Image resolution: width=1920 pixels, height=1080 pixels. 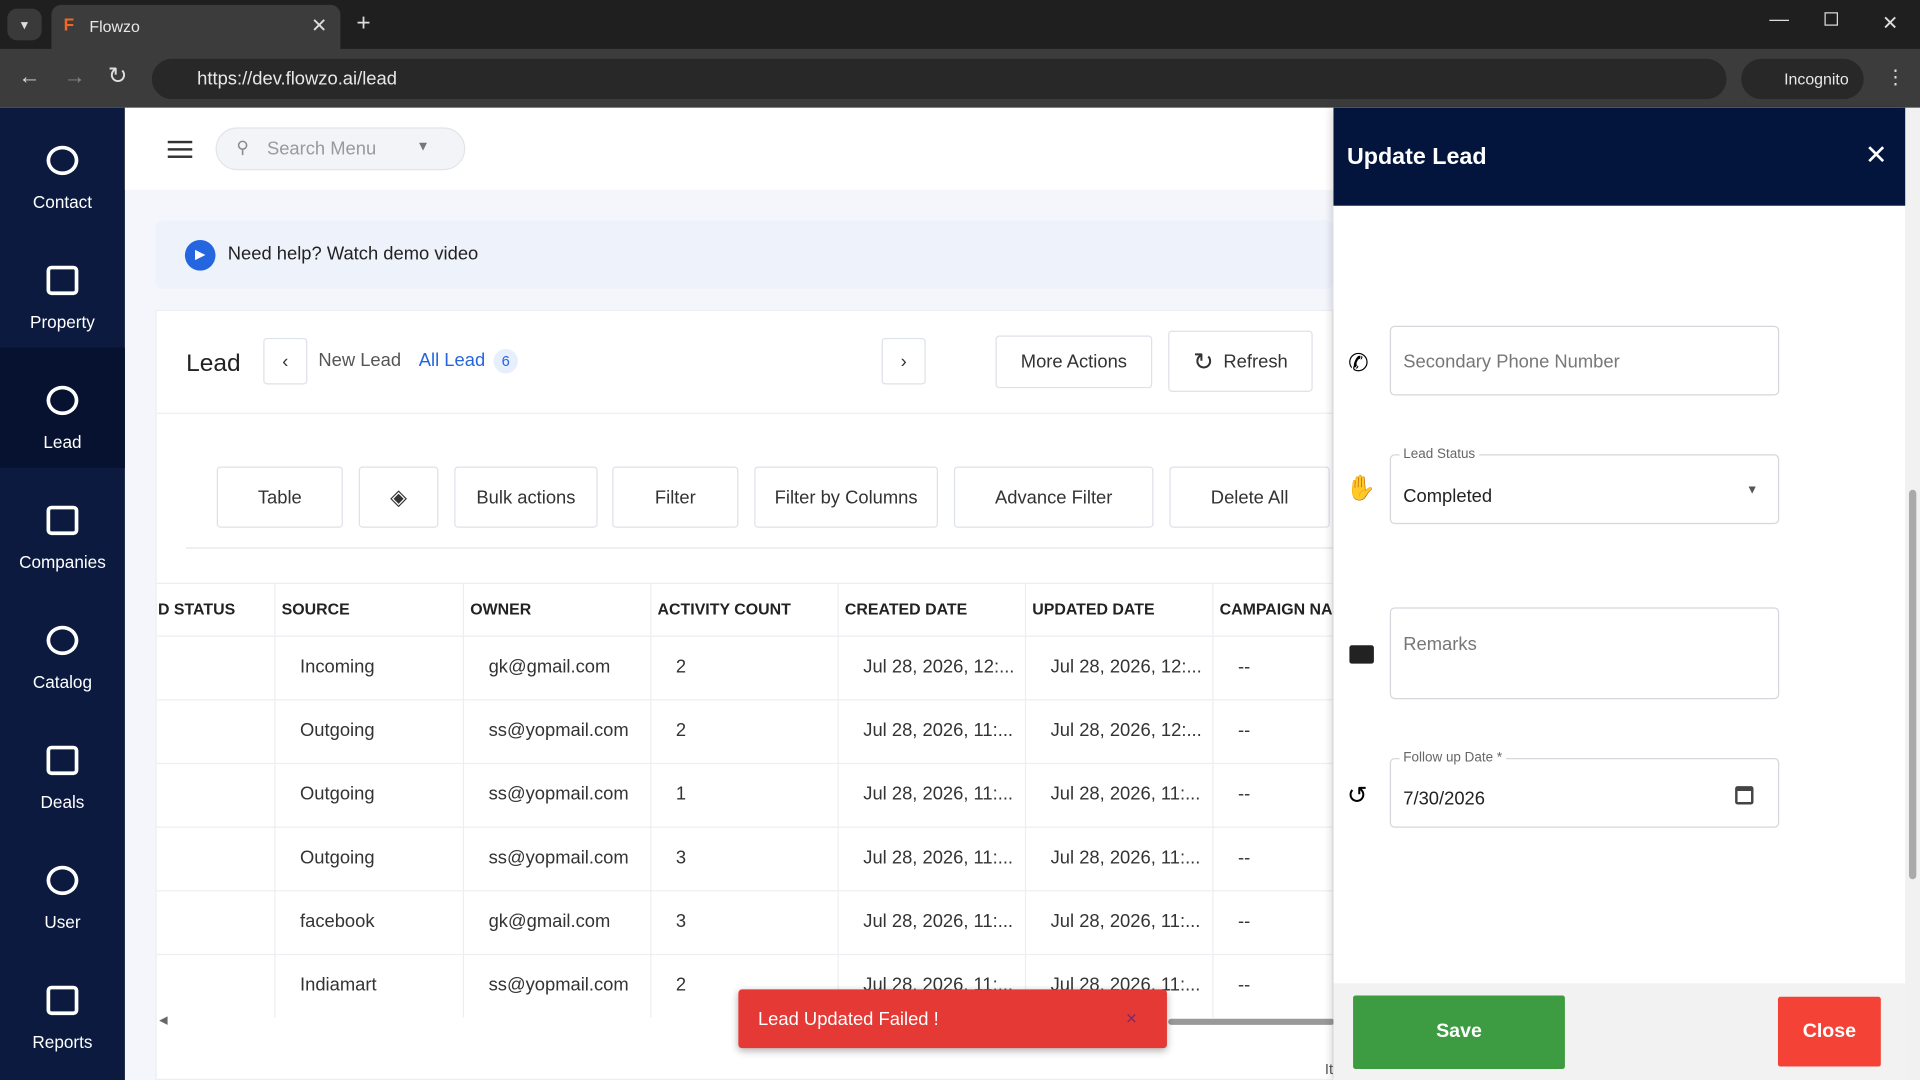 I want to click on minimize: —, so click(x=1779, y=20).